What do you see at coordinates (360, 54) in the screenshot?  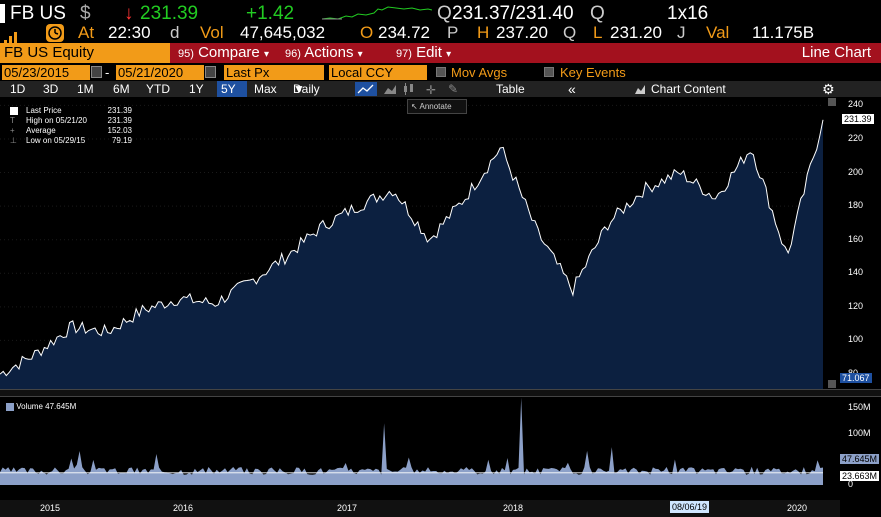 I see `chevron-down-icon: ▾` at bounding box center [360, 54].